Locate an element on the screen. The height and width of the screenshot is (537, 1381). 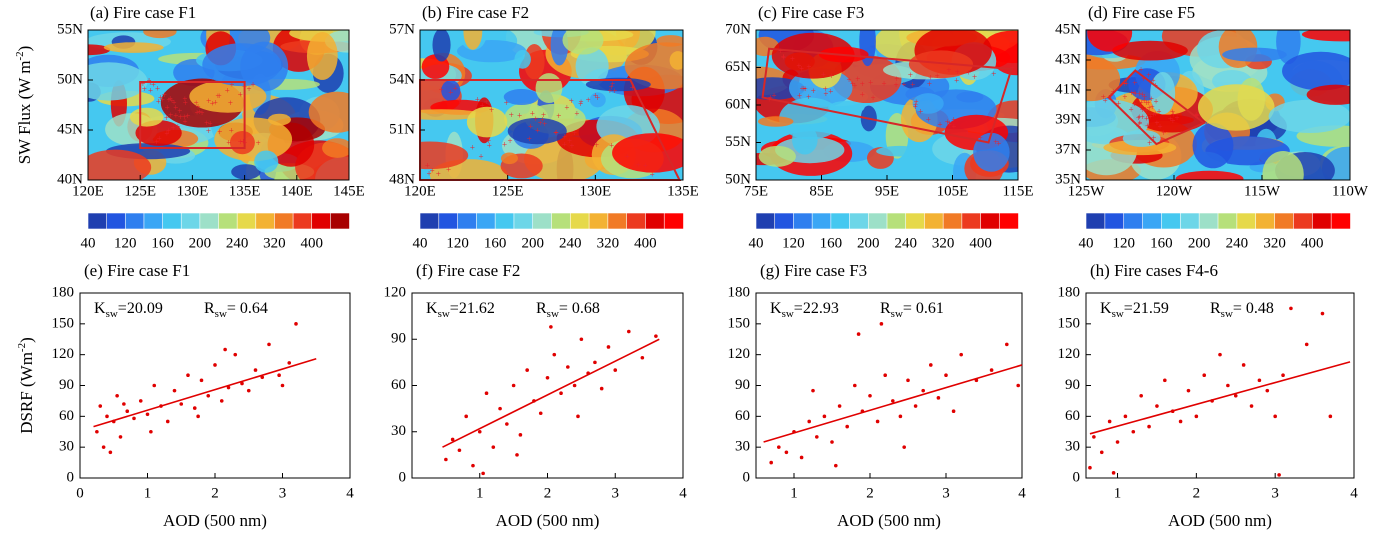
panel-title: (b) Fire case F2 is located at coordinates (475, 12).